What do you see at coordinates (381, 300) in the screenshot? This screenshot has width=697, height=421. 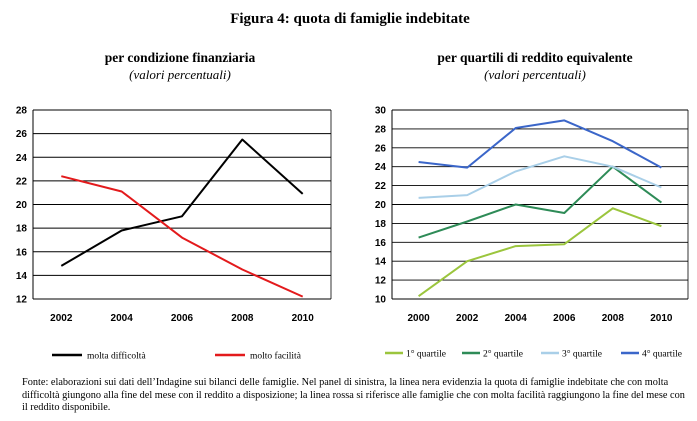 I see `y-tick-label: 10` at bounding box center [381, 300].